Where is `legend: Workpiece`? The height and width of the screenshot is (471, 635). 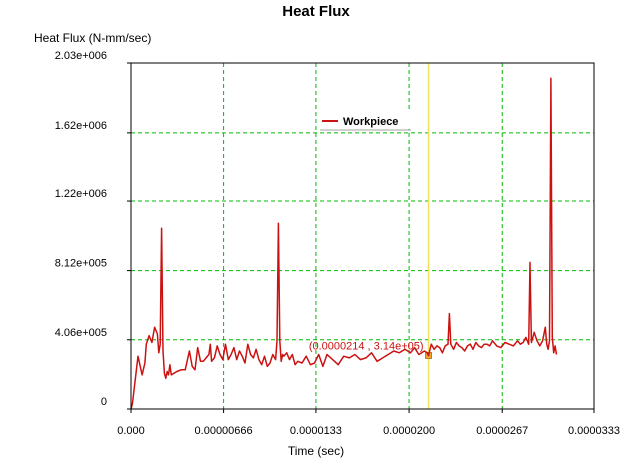
legend: Workpiece is located at coordinates (364, 121).